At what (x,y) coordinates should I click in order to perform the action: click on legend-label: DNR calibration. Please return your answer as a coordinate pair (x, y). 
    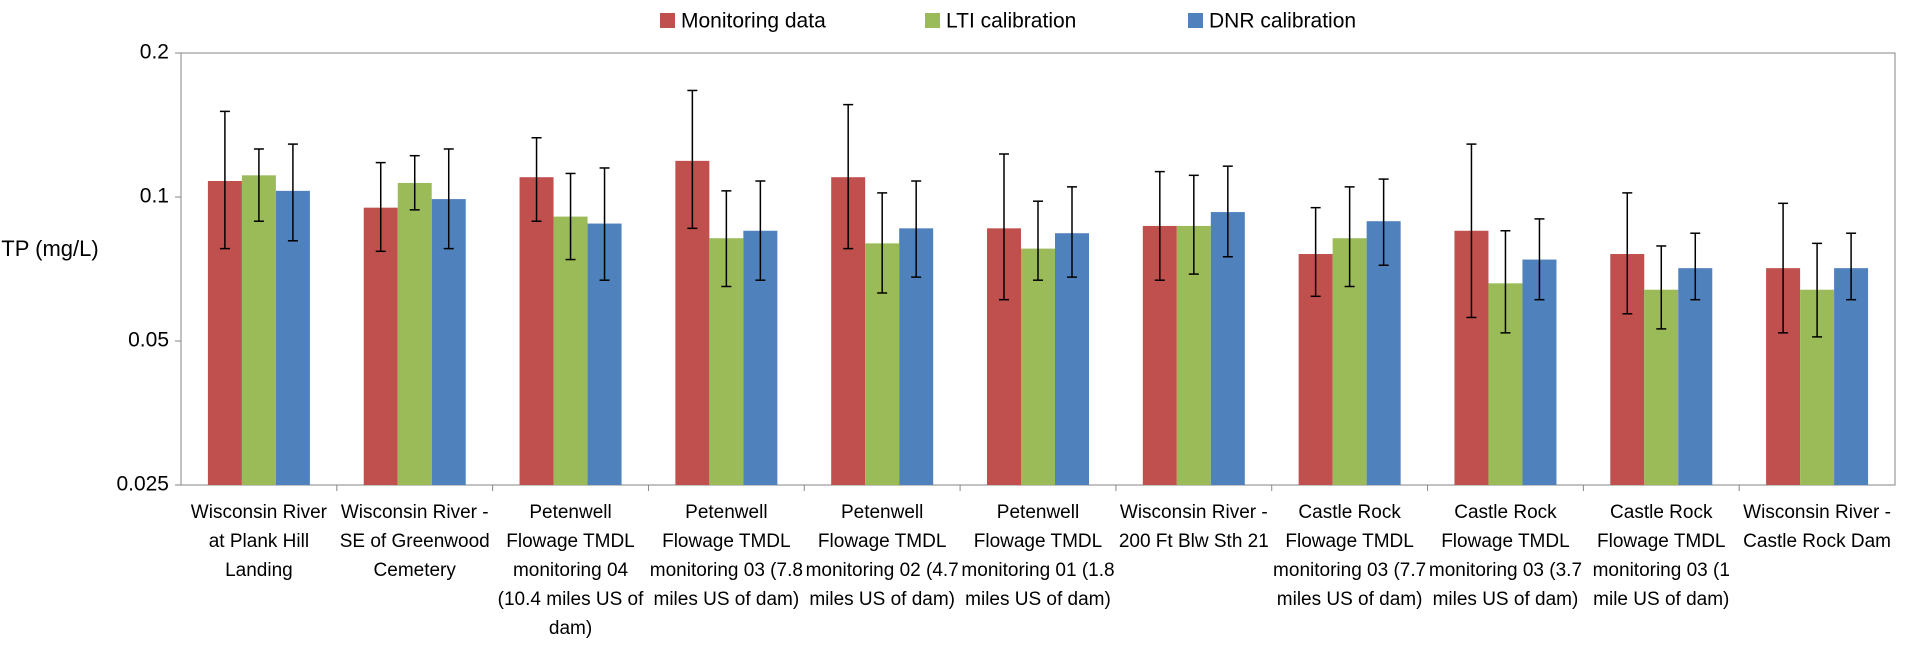
    Looking at the image, I should click on (1282, 21).